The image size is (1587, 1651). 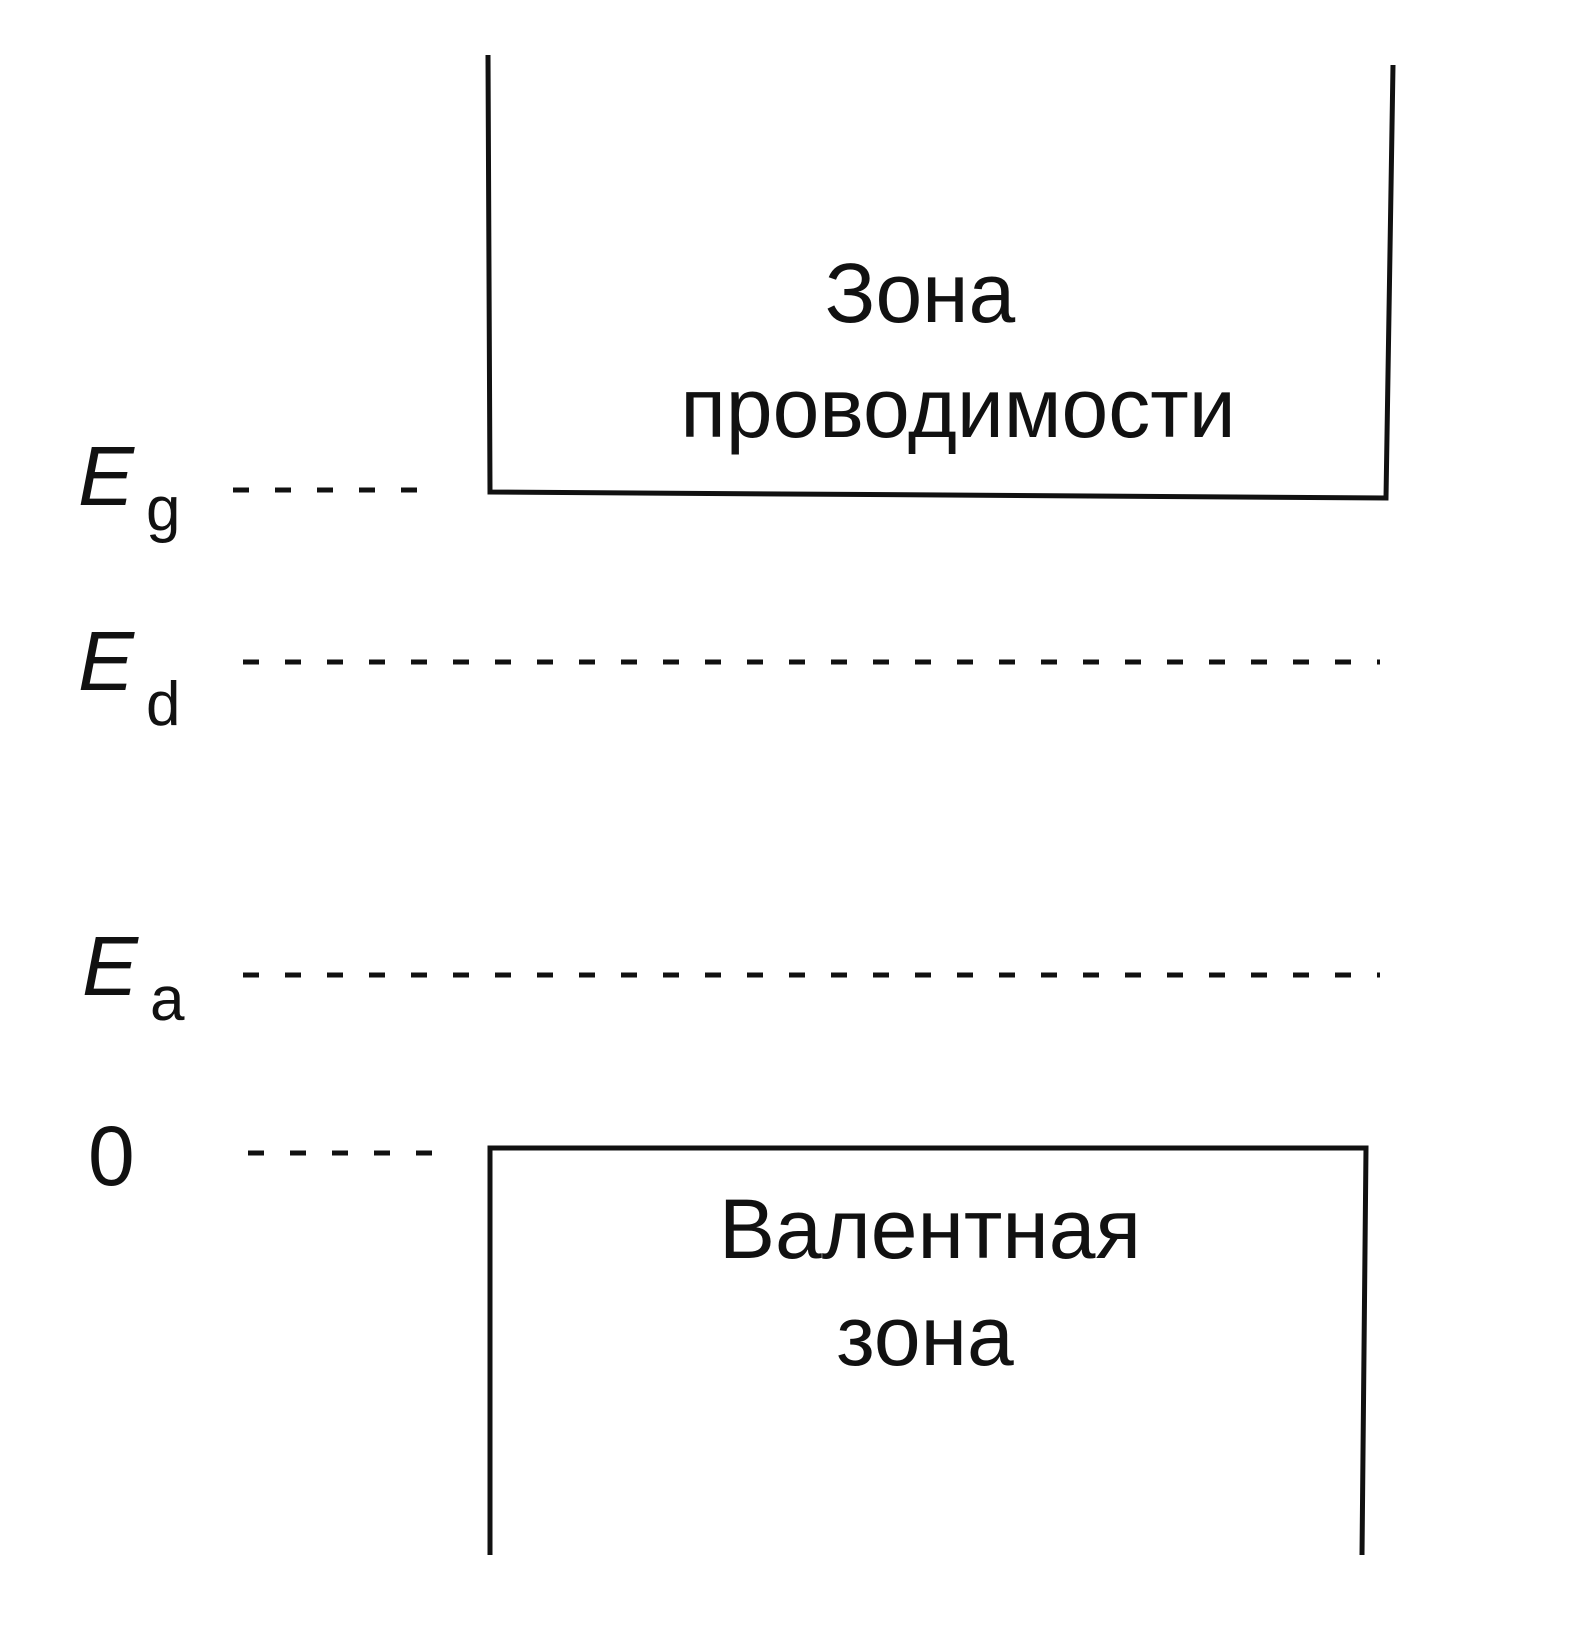 I want to click on ea-subscript: a, so click(x=167, y=999).